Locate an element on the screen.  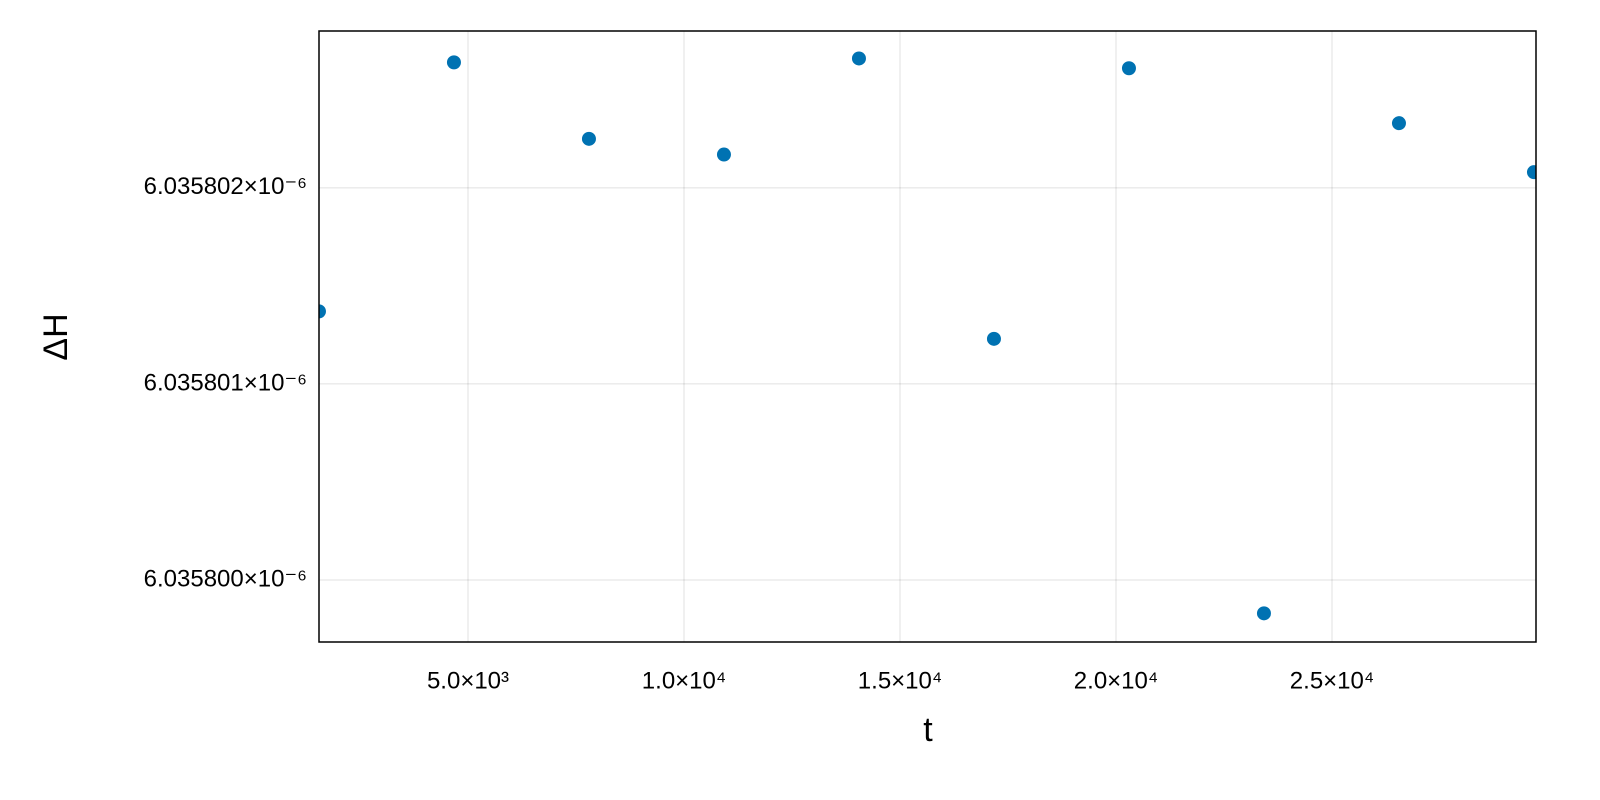
y-axis-label: ΔH is located at coordinates (56, 336).